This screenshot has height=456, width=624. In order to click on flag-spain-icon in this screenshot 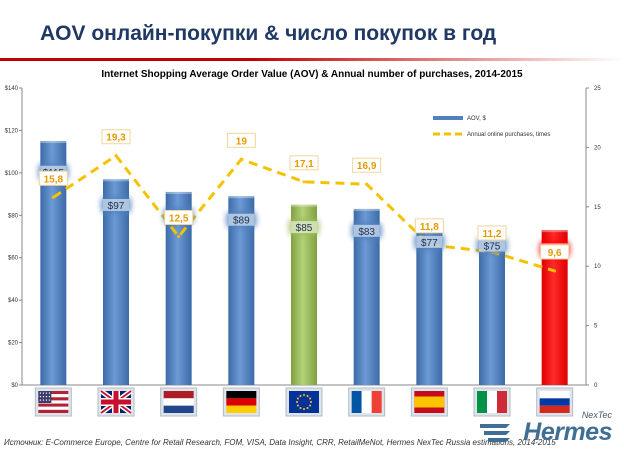, I will do `click(429, 402)`.